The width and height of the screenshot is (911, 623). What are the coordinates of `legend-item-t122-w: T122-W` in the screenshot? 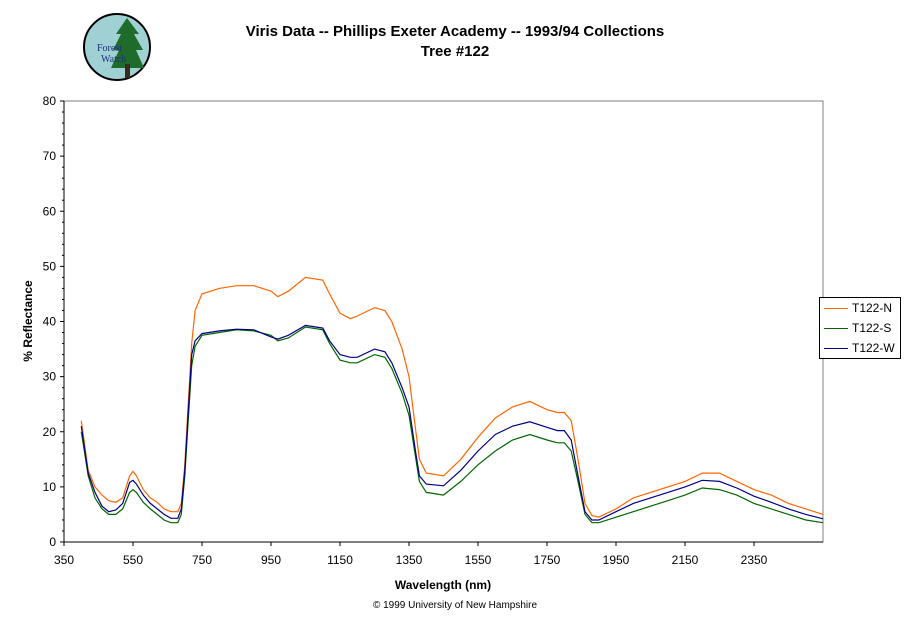 It's located at (862, 348).